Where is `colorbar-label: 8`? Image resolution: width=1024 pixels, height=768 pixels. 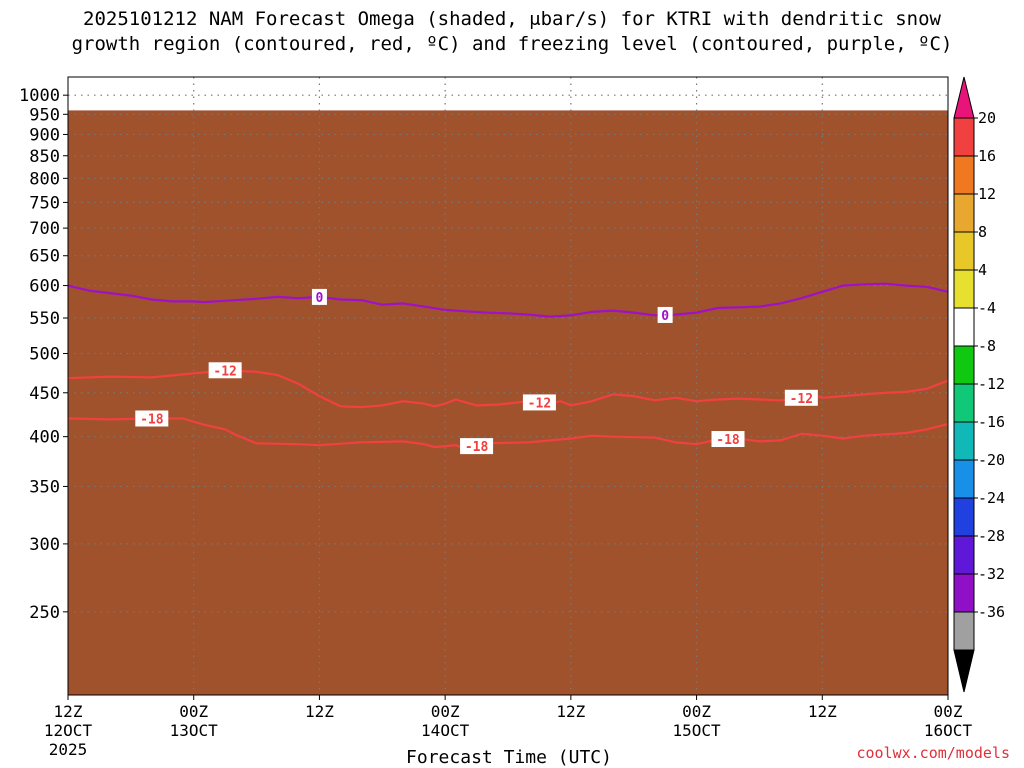
colorbar-label: 8 is located at coordinates (982, 232).